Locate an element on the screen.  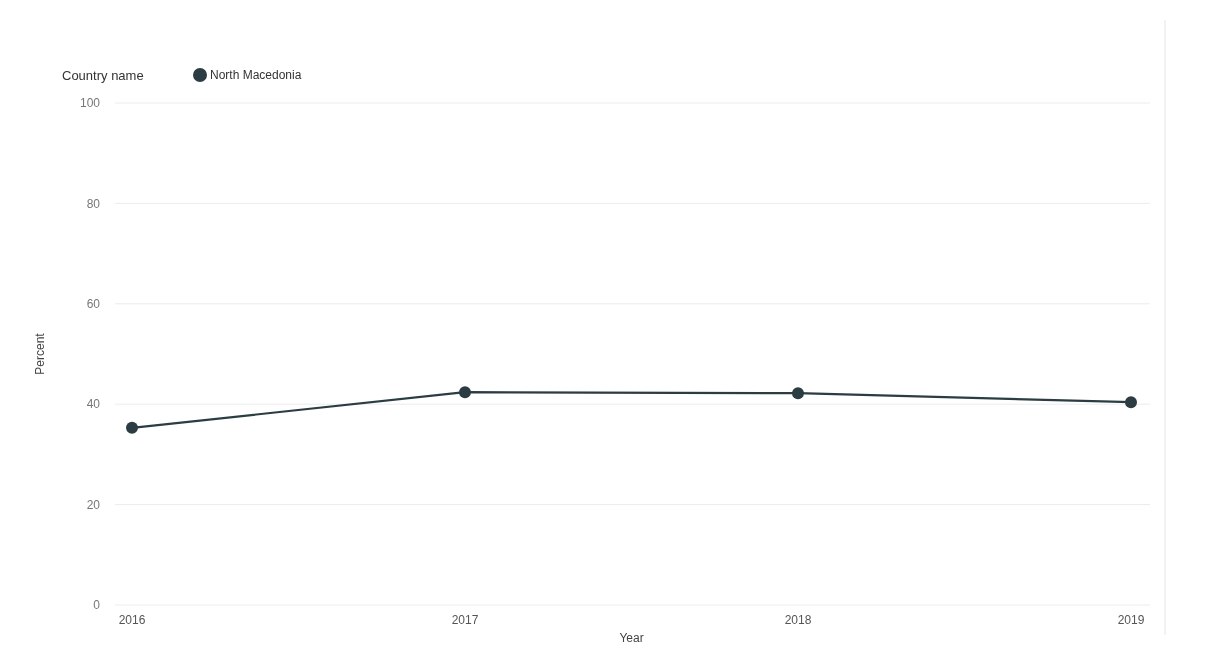
x-tick-label: 2018 is located at coordinates (798, 620).